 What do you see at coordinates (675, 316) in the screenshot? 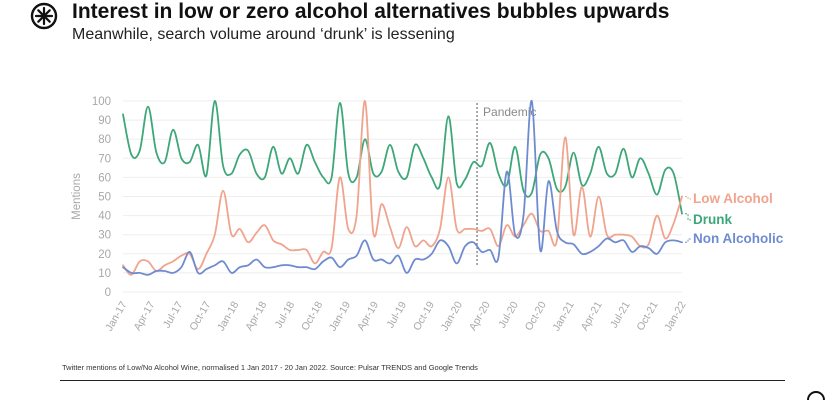
I see `x-tick-label: Jan-22` at bounding box center [675, 316].